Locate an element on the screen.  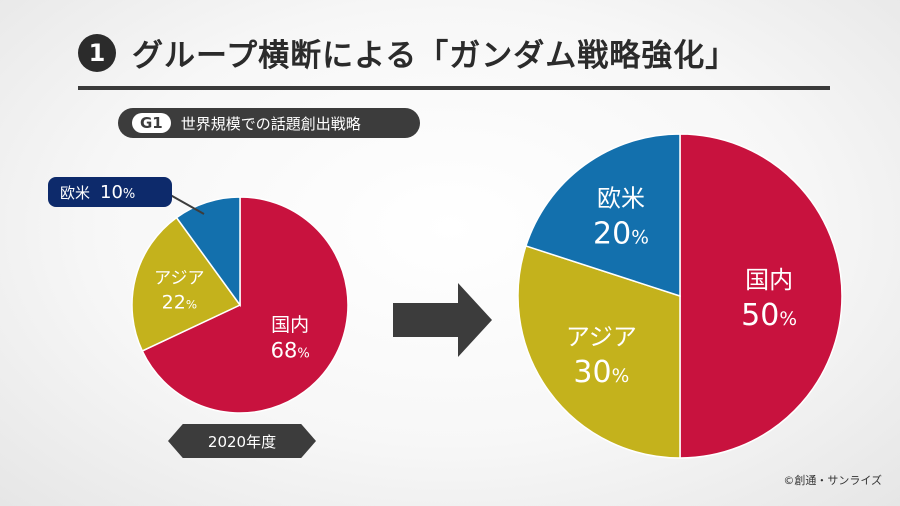
title-row: 1 グループ横断による「ガンダム戦略強化」 is located at coordinates (407, 52).